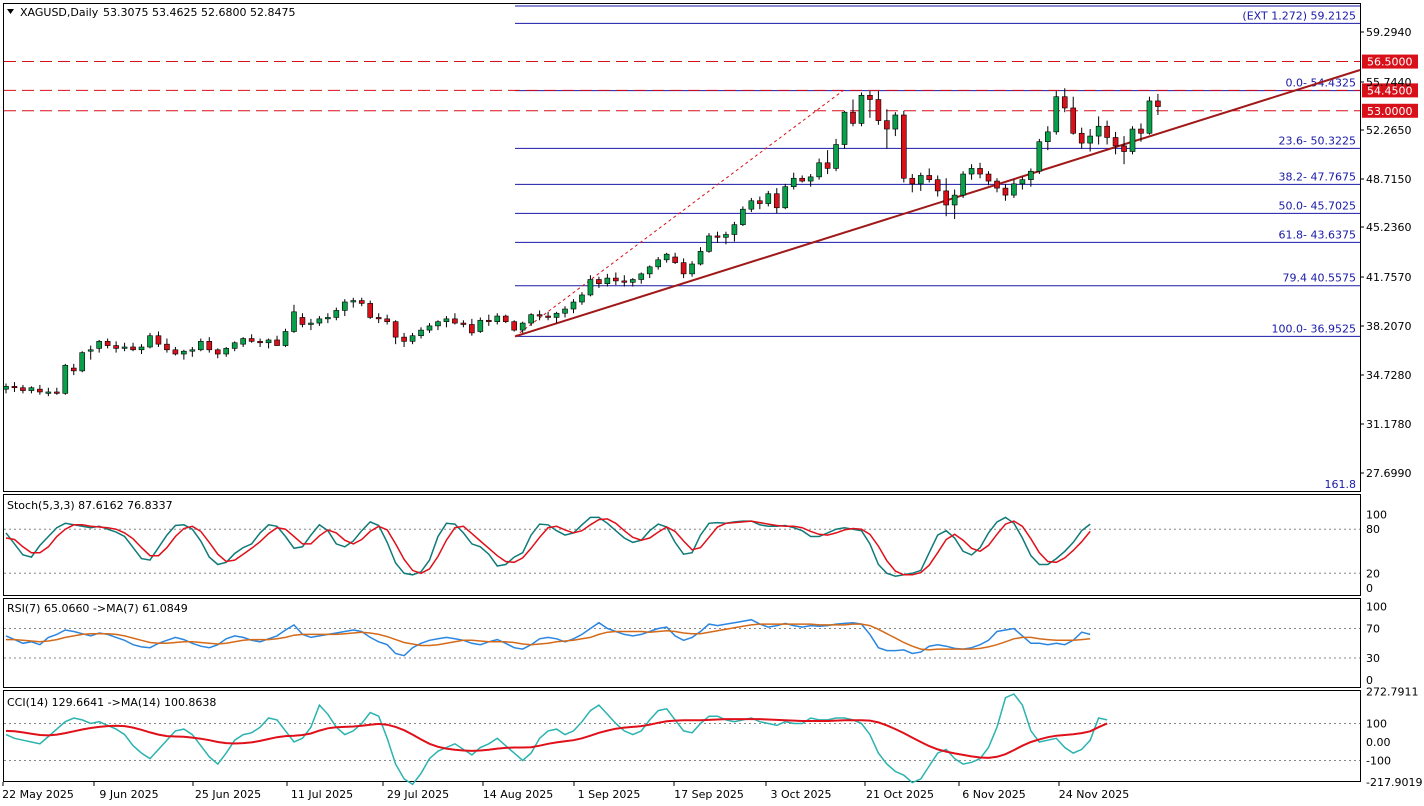 Image resolution: width=1424 pixels, height=806 pixels. I want to click on cci-pane, so click(682, 736).